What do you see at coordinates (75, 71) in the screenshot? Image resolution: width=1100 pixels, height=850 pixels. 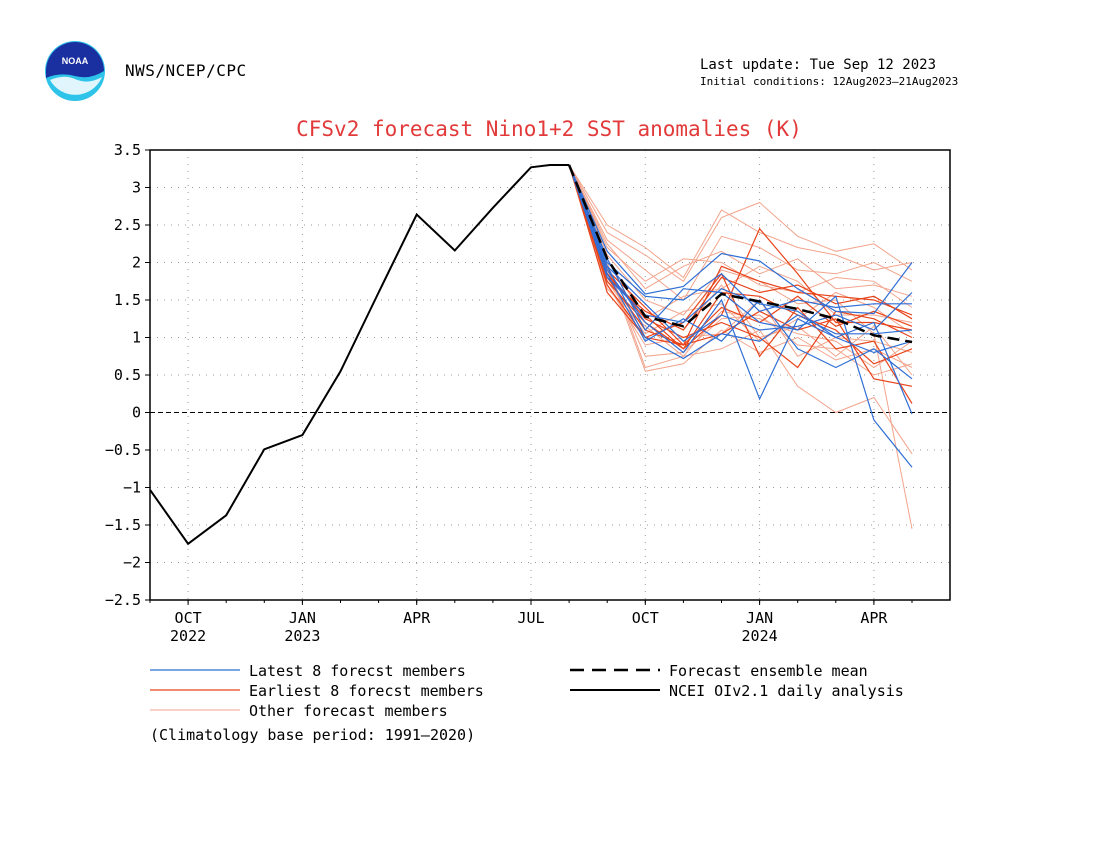 I see `noaa-logo: NOAA` at bounding box center [75, 71].